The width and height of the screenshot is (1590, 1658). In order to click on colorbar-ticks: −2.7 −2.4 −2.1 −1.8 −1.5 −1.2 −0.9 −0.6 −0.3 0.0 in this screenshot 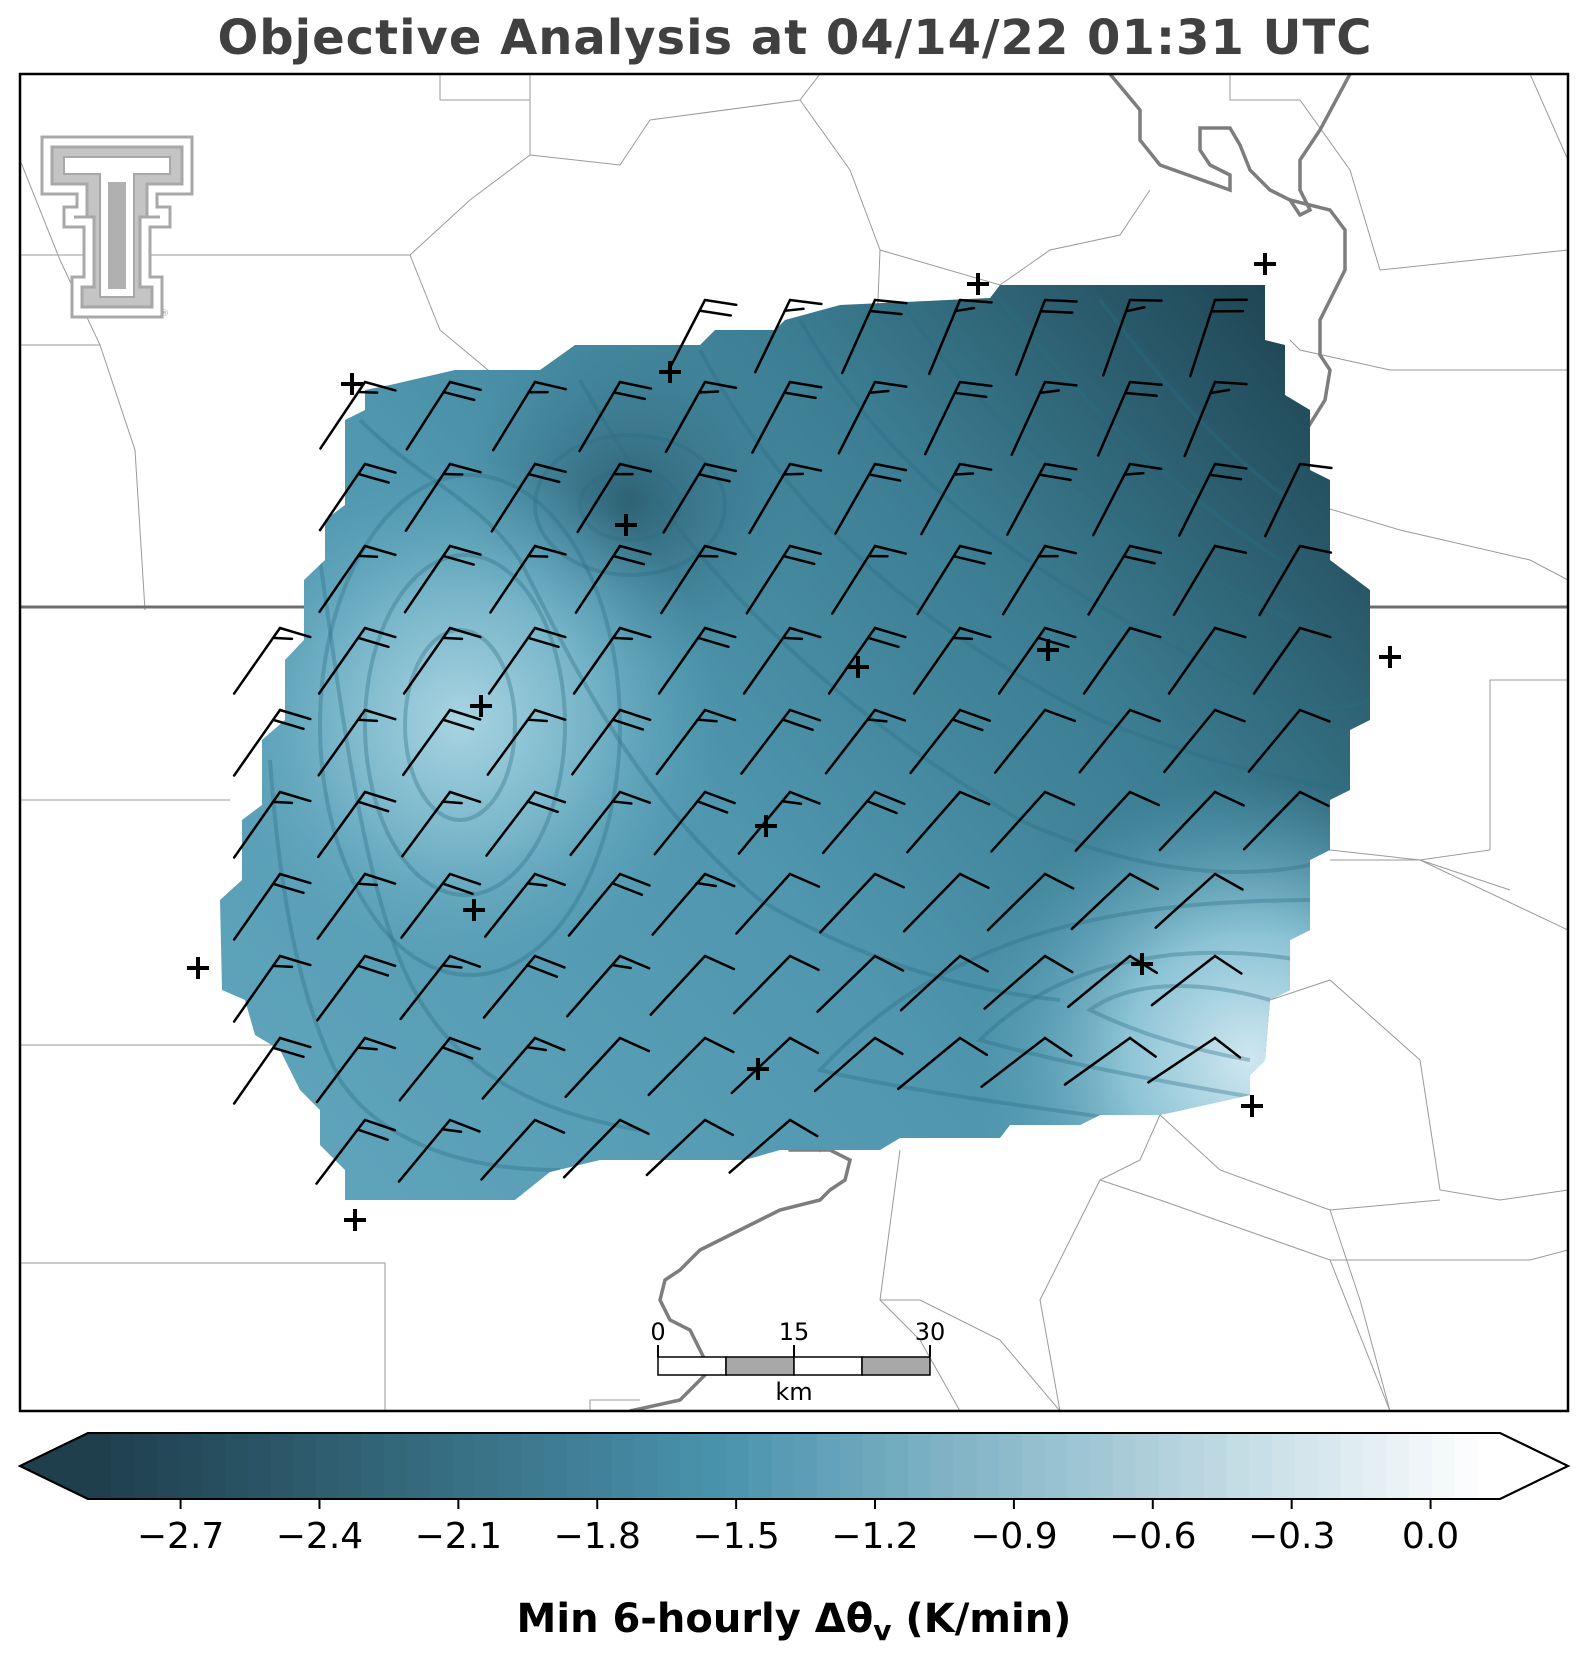, I will do `click(798, 1528)`.